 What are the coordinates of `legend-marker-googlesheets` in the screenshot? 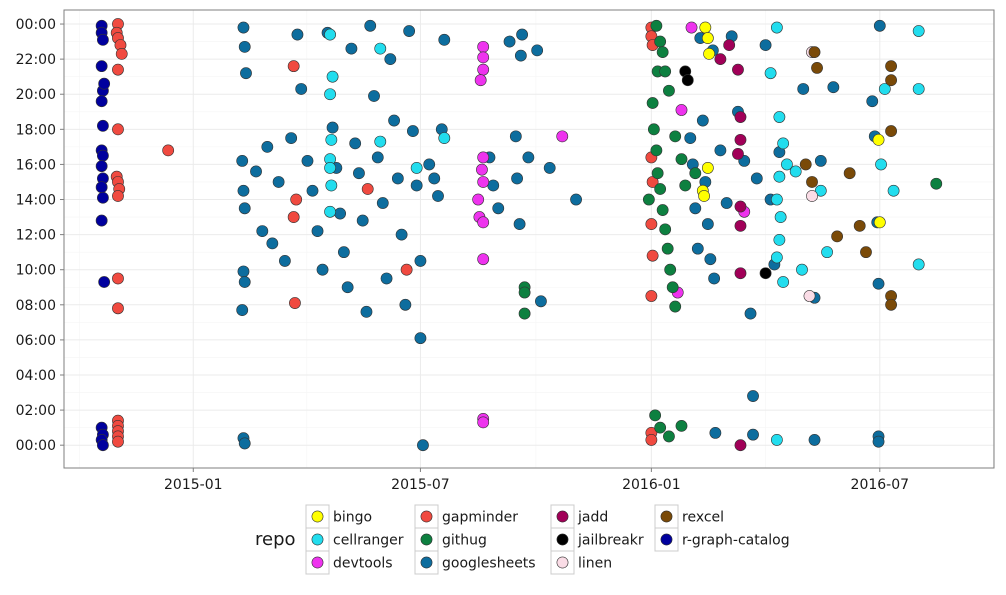 It's located at (426, 562).